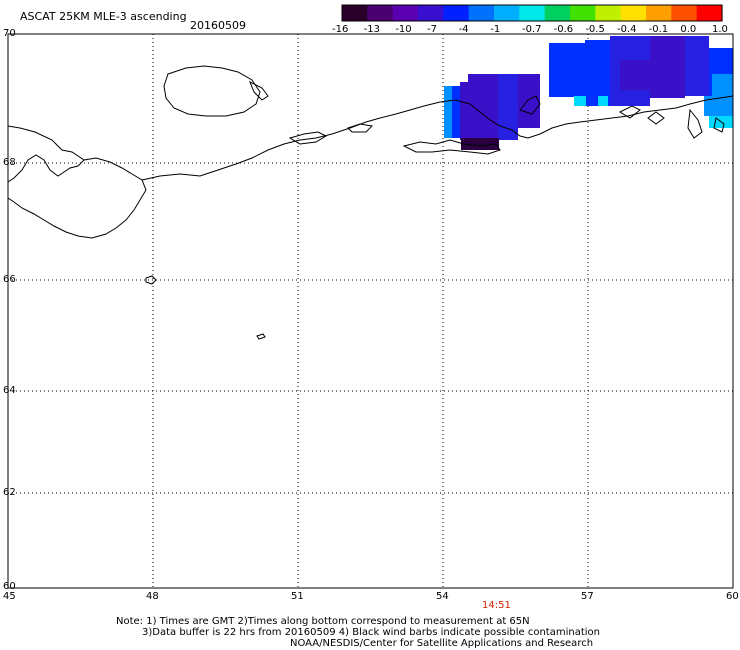  What do you see at coordinates (688, 29) in the screenshot?
I see `colorbar-tick-label: 0.0` at bounding box center [688, 29].